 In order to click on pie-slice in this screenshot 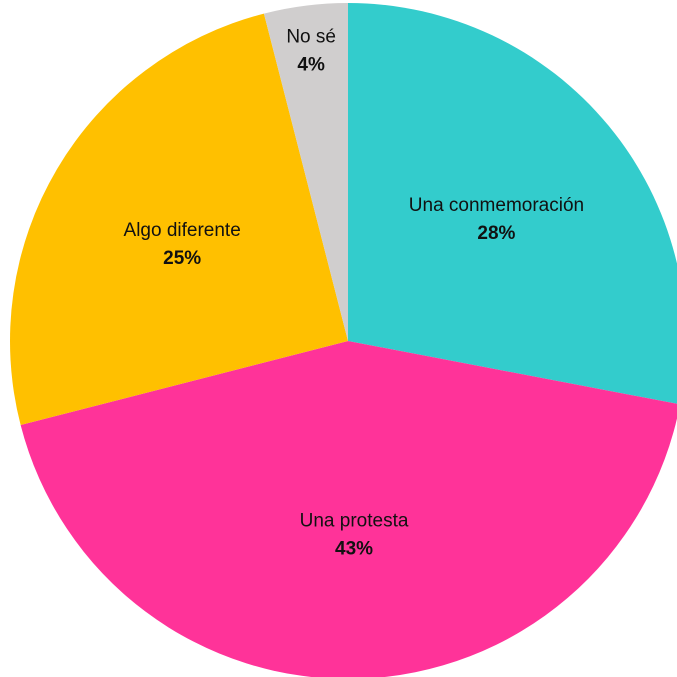, I will do `click(305, 172)`.